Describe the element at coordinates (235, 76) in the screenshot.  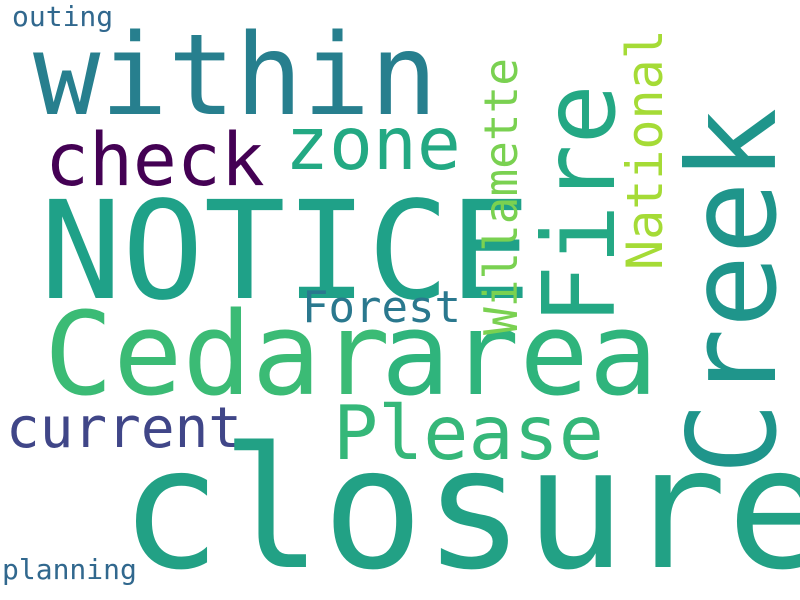
I see `word-within: within` at that location.